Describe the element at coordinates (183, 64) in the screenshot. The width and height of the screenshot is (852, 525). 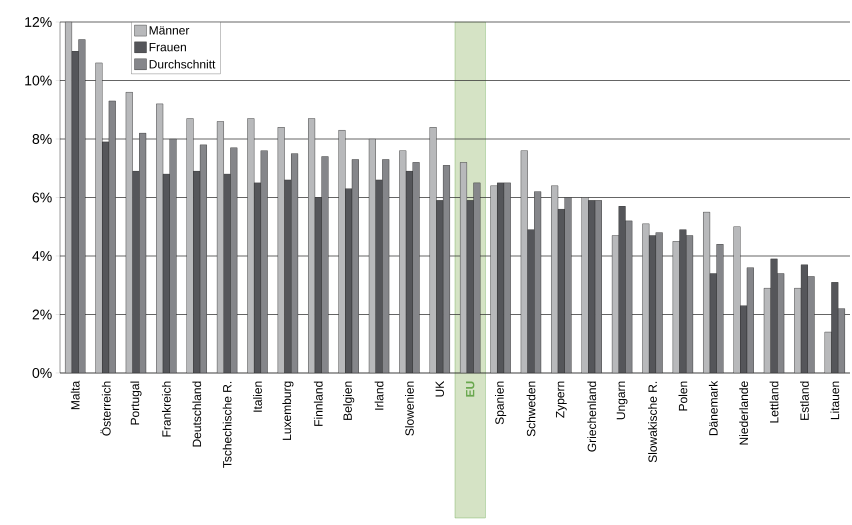
I see `legend-label: Durchschnitt` at that location.